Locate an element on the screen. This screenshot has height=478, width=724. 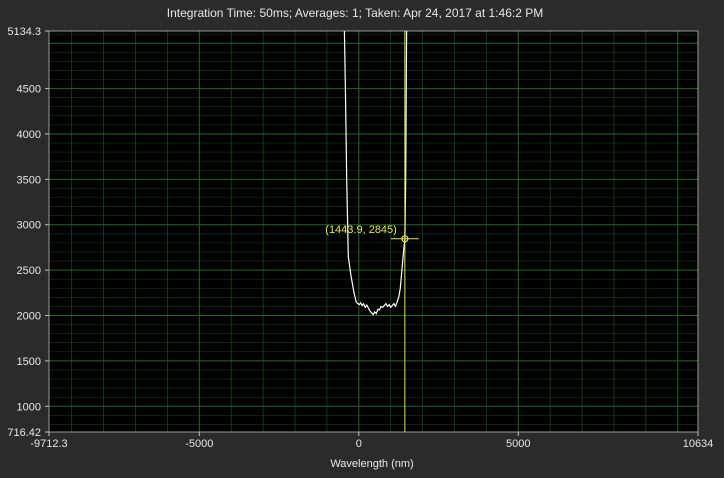
y-tick-label: 1000 is located at coordinates (29, 407).